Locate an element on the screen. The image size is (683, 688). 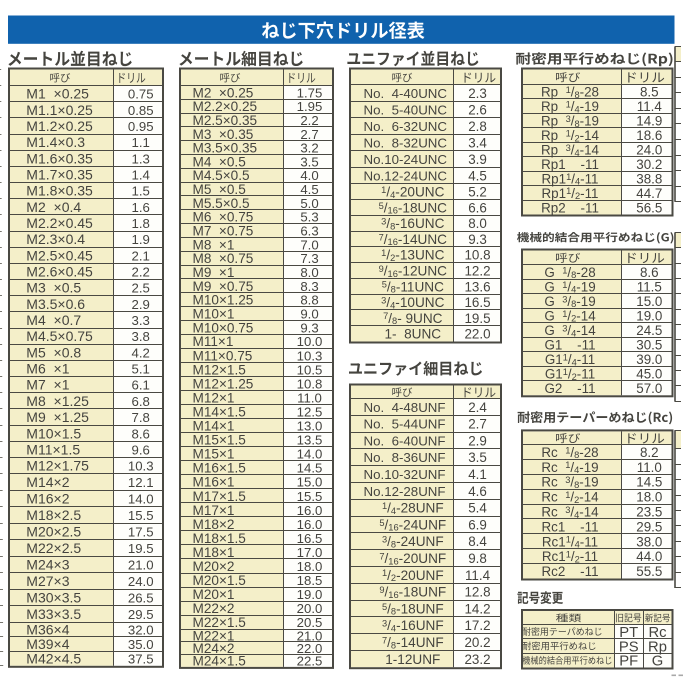
svg-text: 3.5 is located at coordinates (477, 457).